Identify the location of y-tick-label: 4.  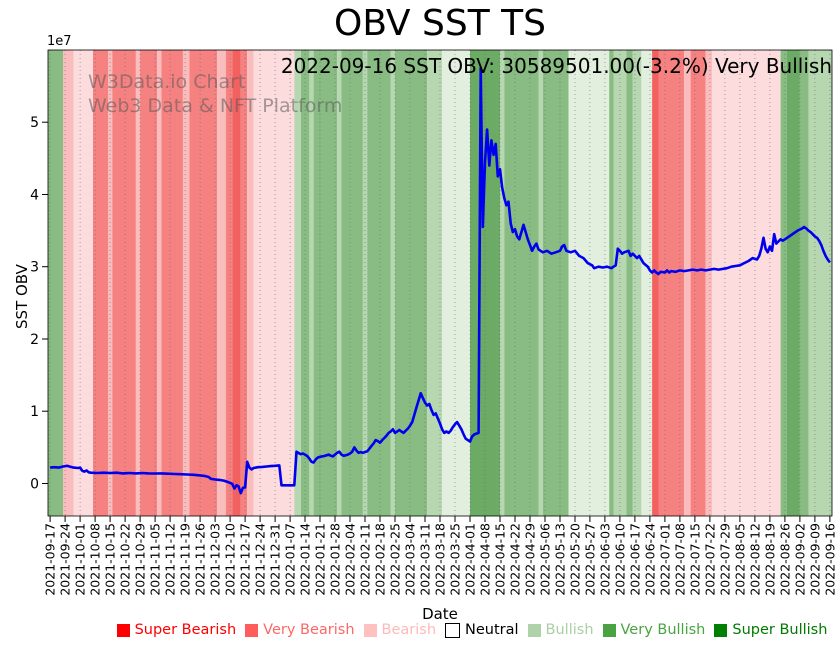
(34, 196).